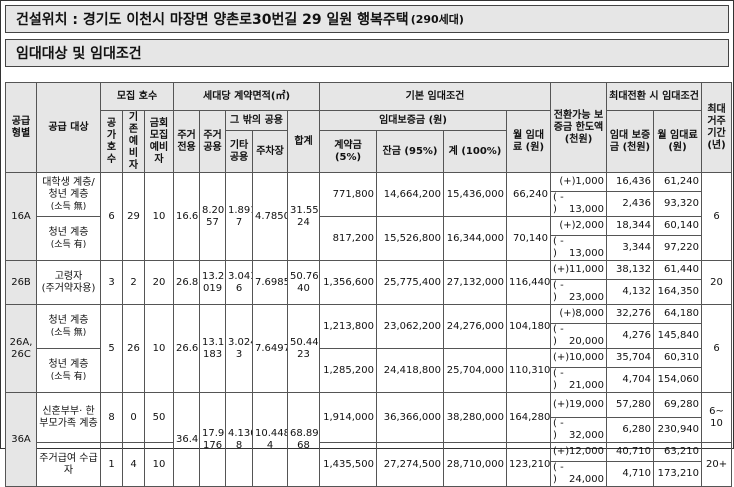 This screenshot has height=487, width=734. What do you see at coordinates (579, 248) in the screenshot?
I see `convert-amount: ( - ) 13,000` at bounding box center [579, 248].